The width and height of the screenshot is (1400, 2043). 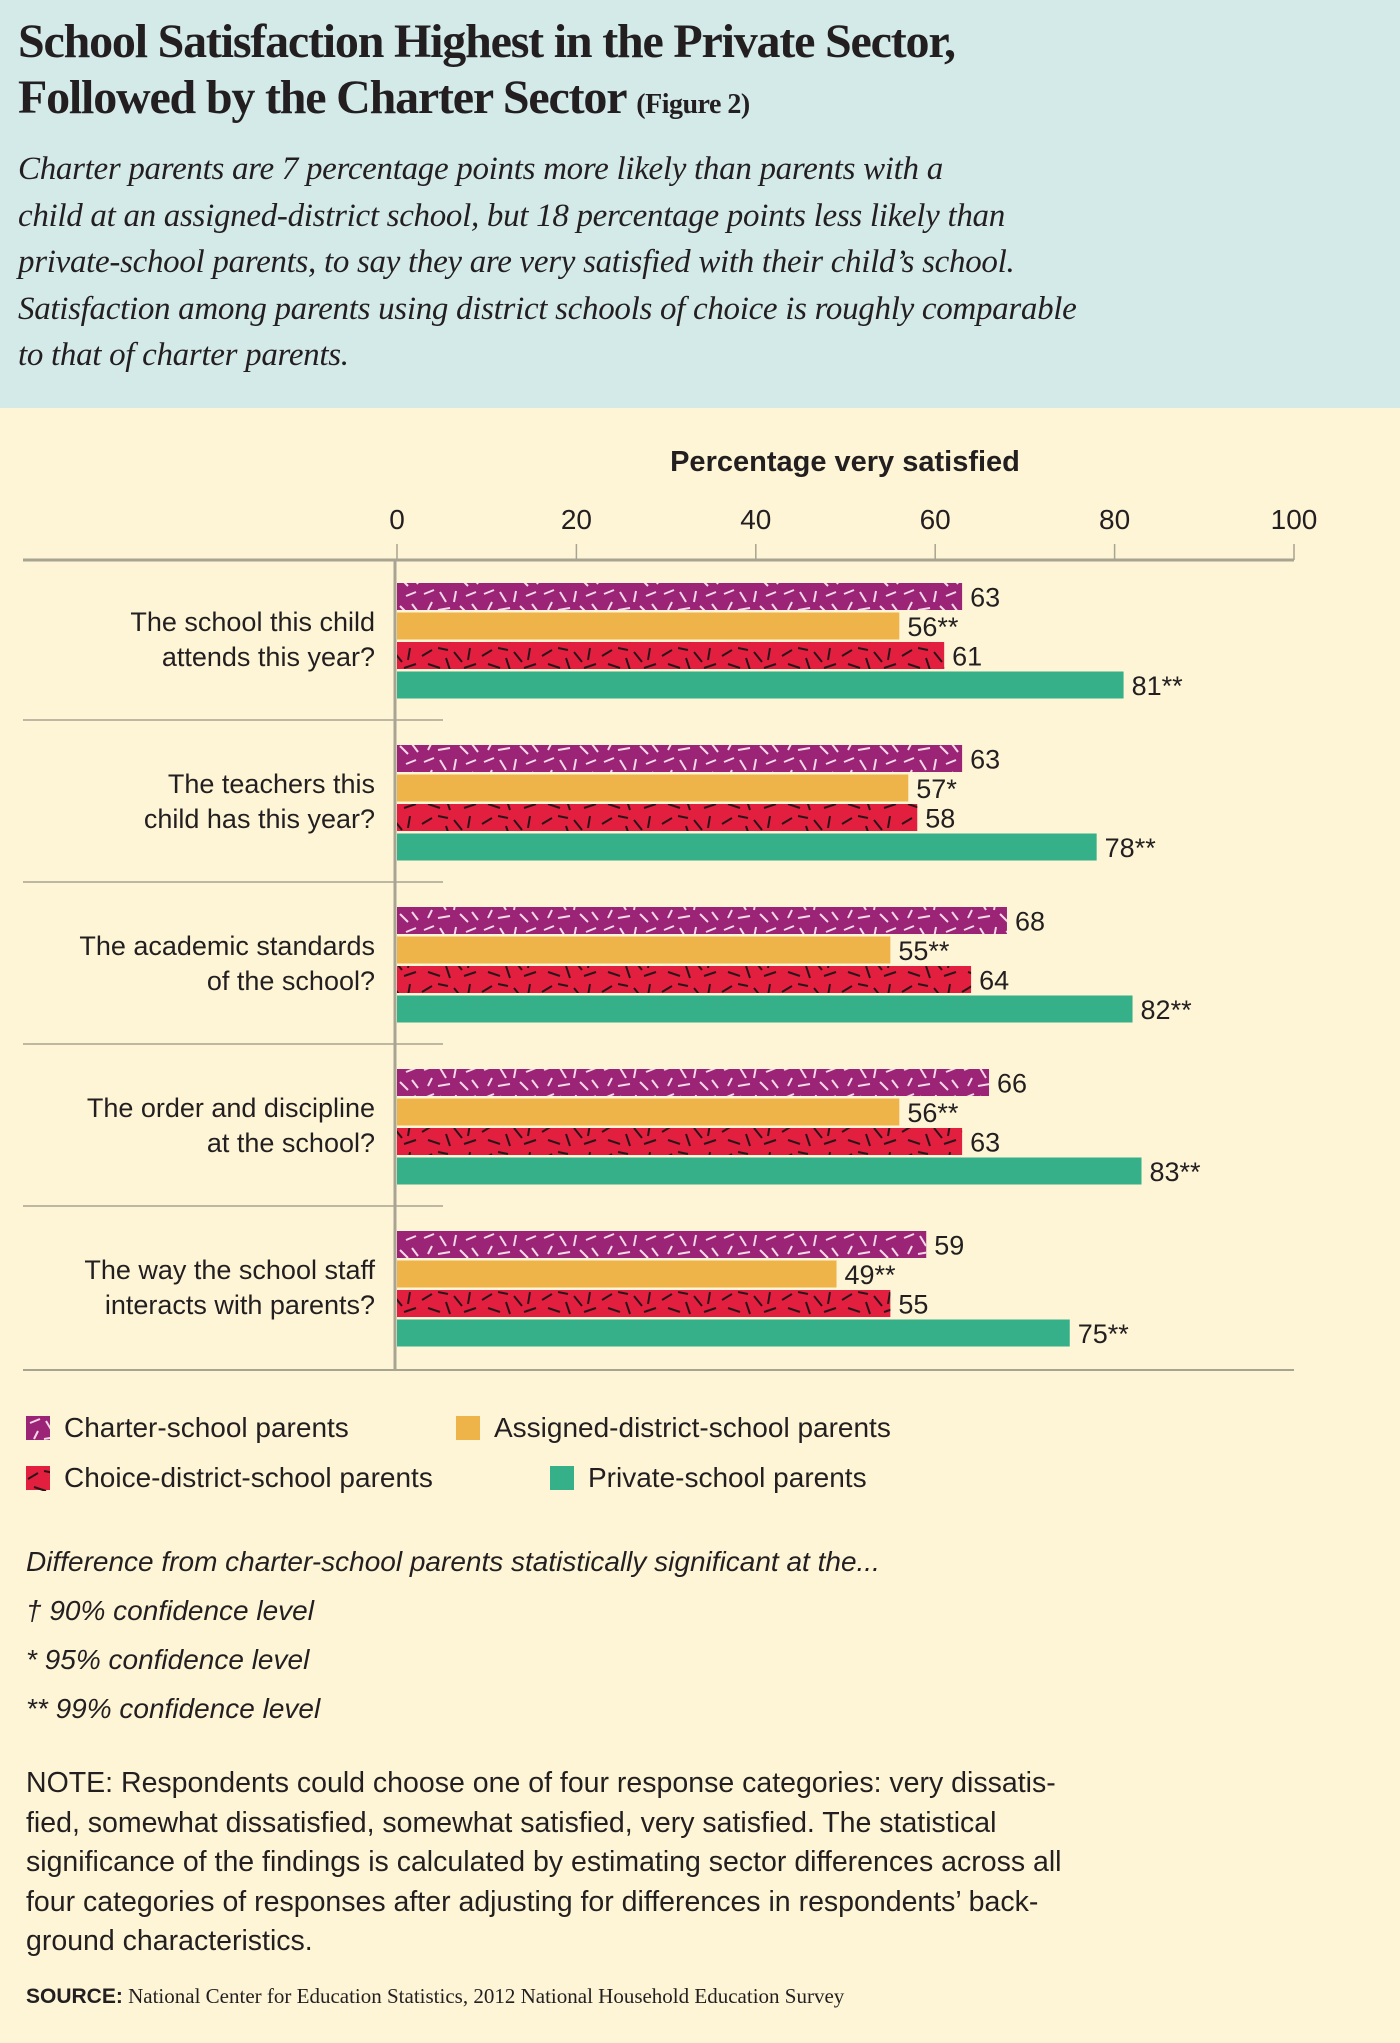 What do you see at coordinates (845, 462) in the screenshot?
I see `x-axis-title: Percentage very satisfied` at bounding box center [845, 462].